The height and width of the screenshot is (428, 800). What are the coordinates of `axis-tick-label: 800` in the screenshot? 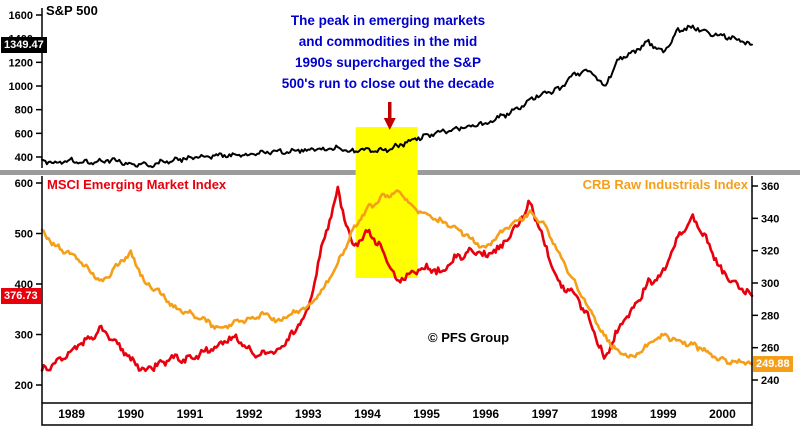 It's located at (24, 111).